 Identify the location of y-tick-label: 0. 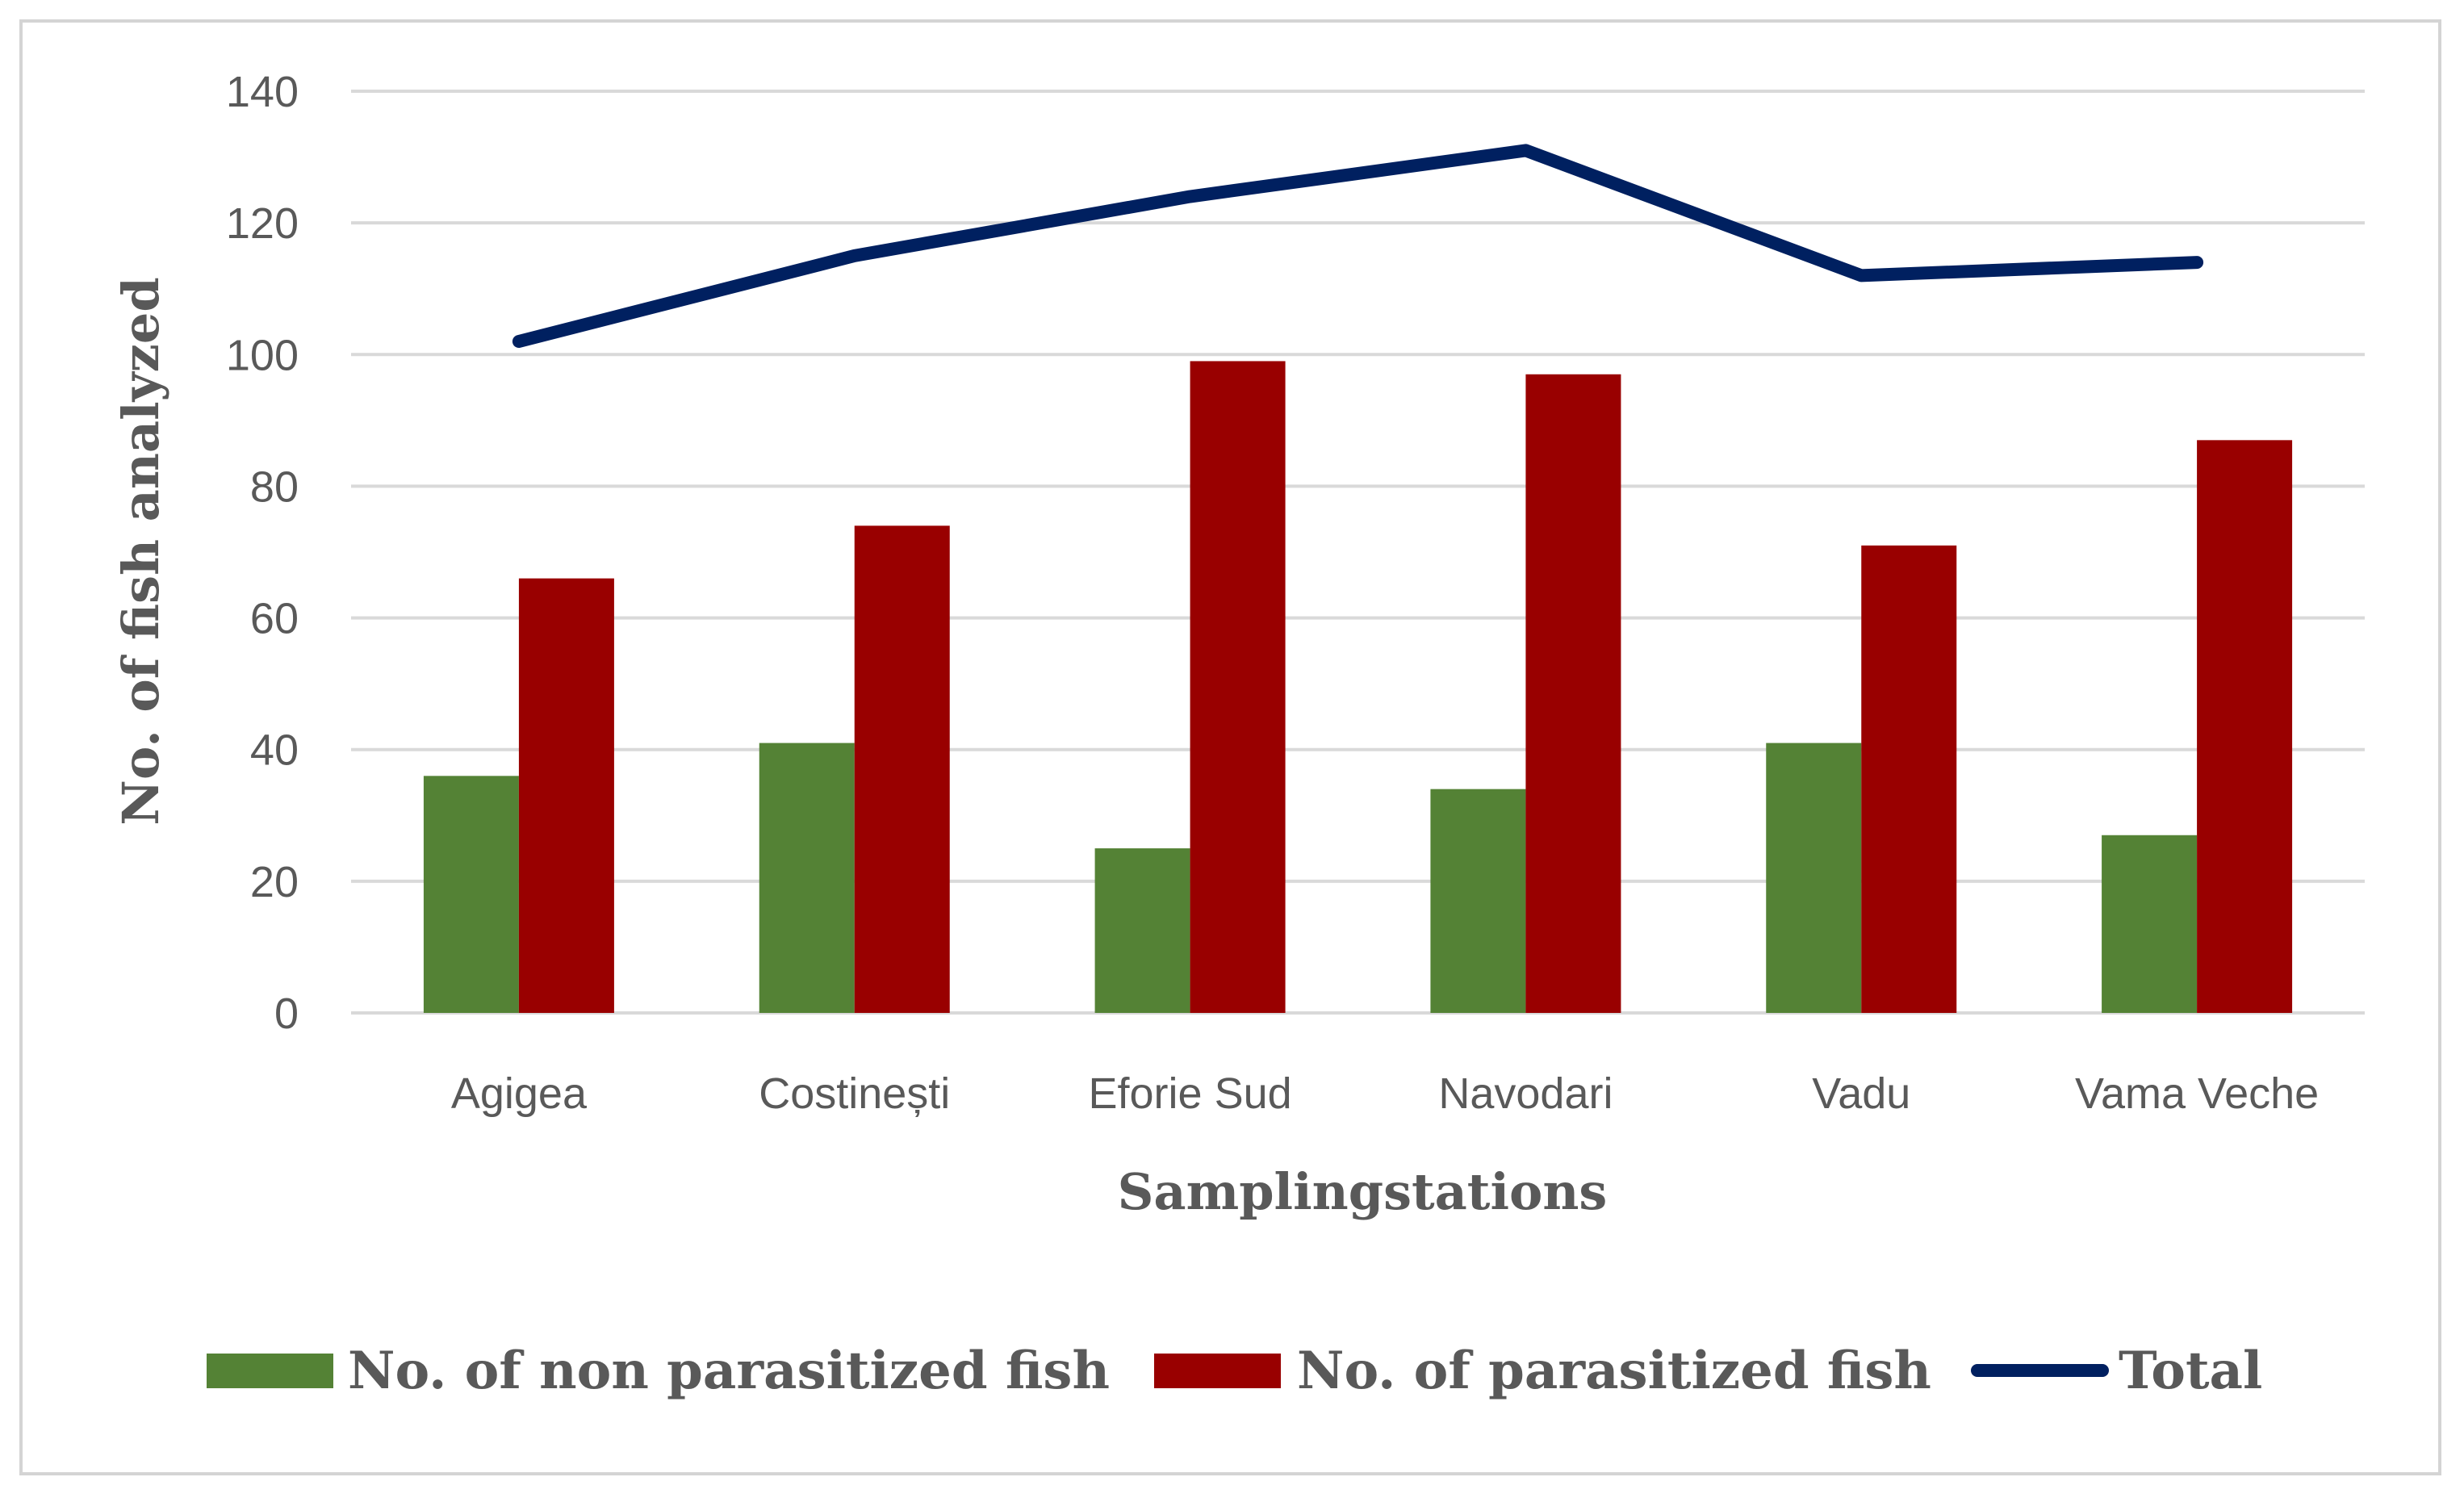
(286, 1014).